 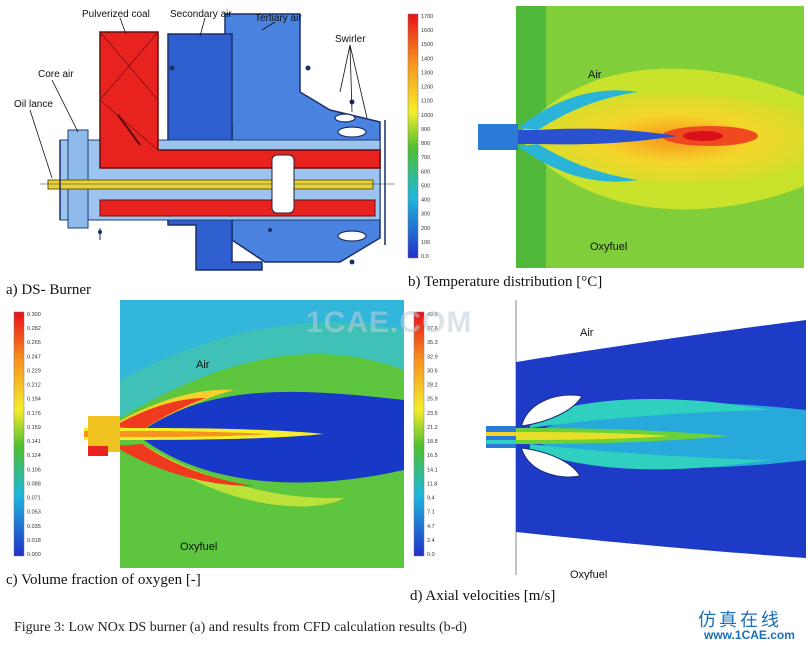 I want to click on colorbar-tick-label: 300, so click(x=425, y=215).